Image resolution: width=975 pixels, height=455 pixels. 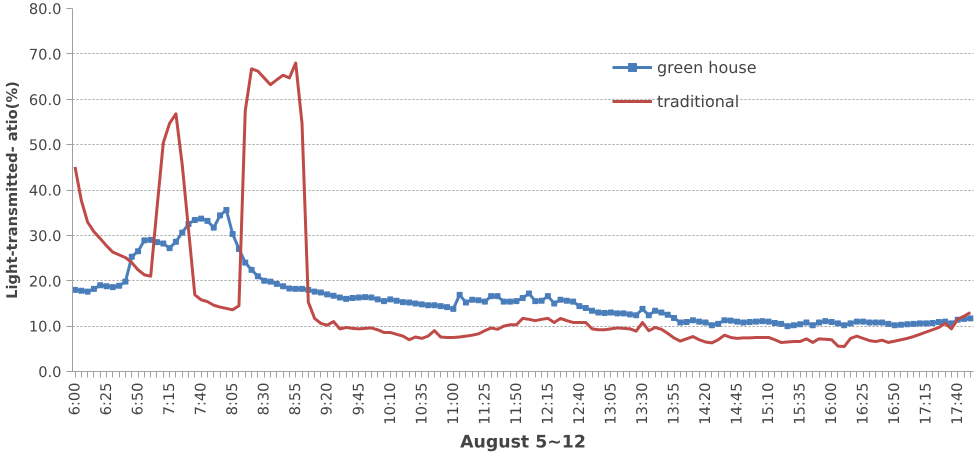 I want to click on x-tick-label: 8:30, so click(x=264, y=399).